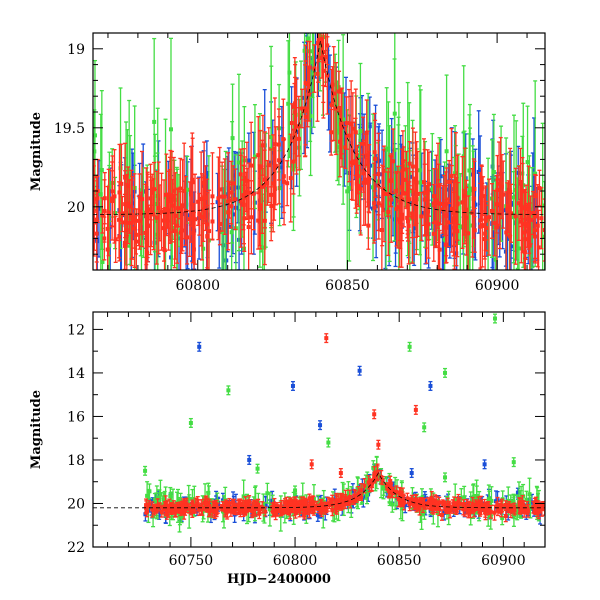  I want to click on y-tick-label: 18, so click(76, 461).